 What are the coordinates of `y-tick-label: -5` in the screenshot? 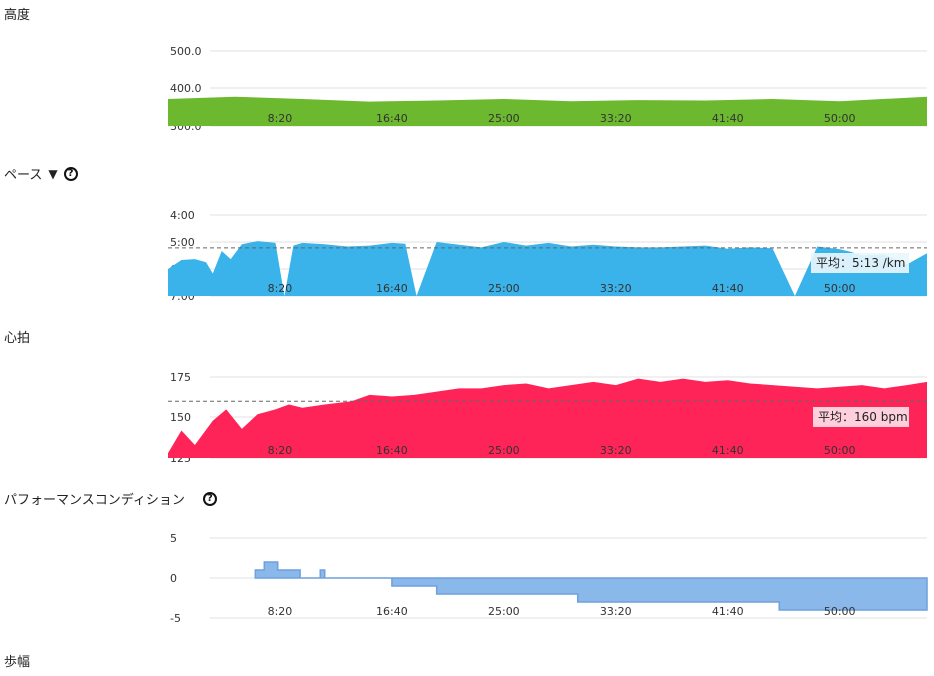 It's located at (175, 618).